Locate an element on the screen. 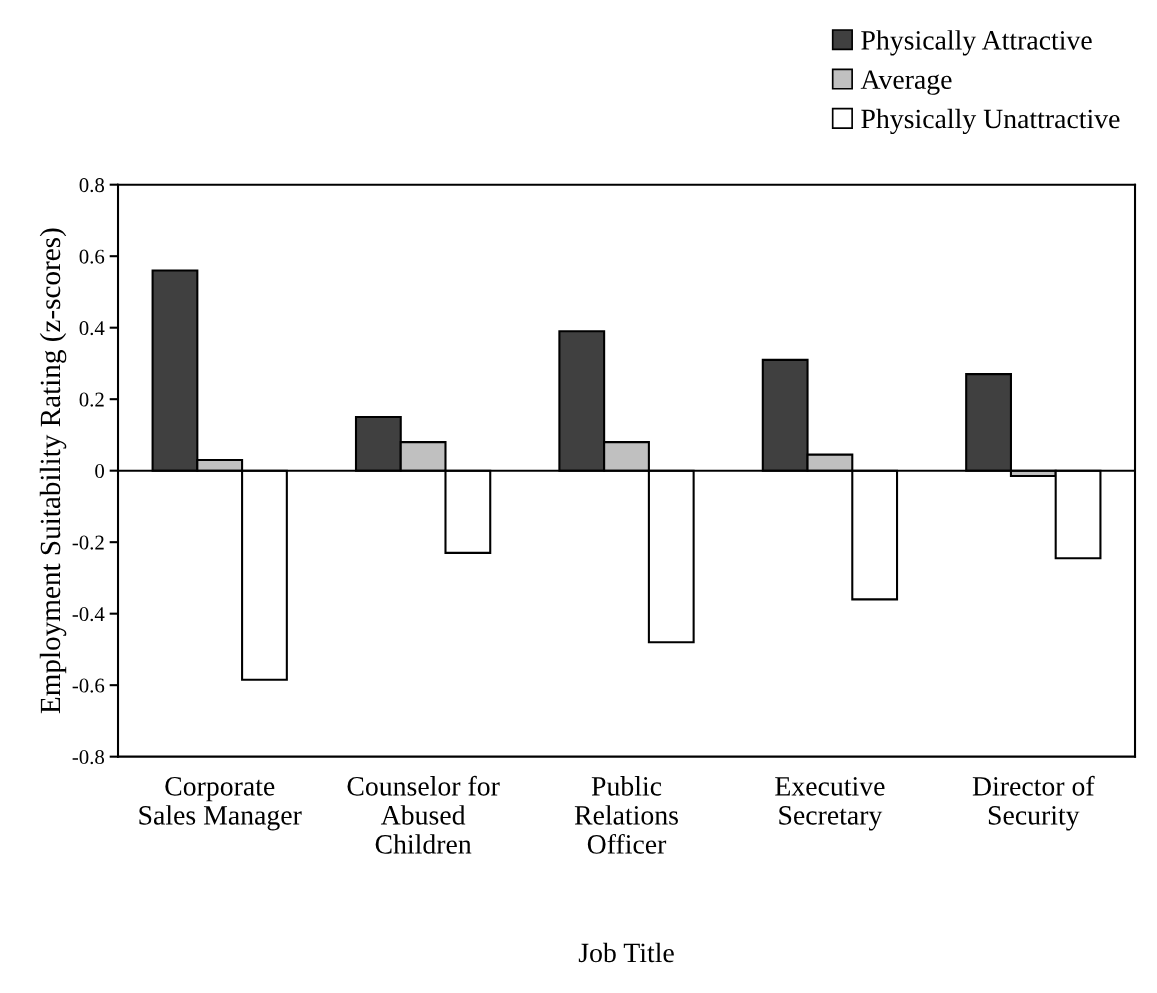 The image size is (1157, 993). x-tick-label: Executive Secretary is located at coordinates (830, 803).